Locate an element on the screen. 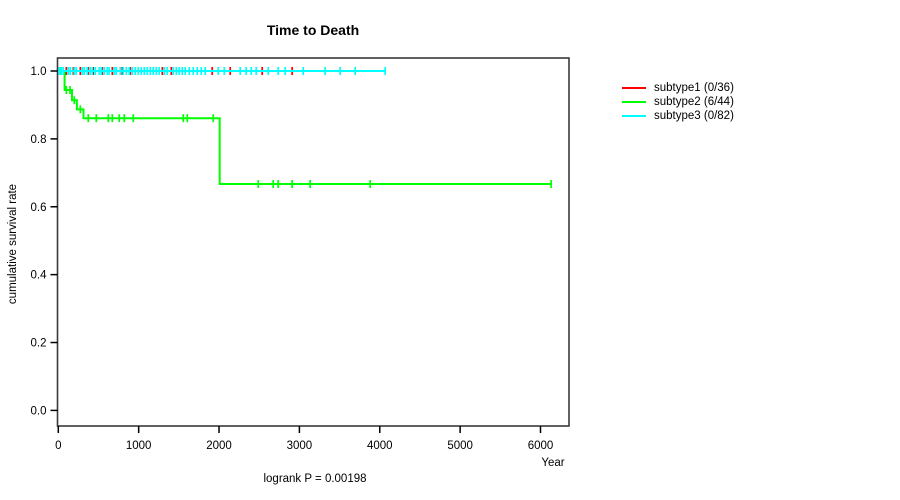 The image size is (900, 500). y-axis-title: cumulative survival rate is located at coordinates (13, 244).